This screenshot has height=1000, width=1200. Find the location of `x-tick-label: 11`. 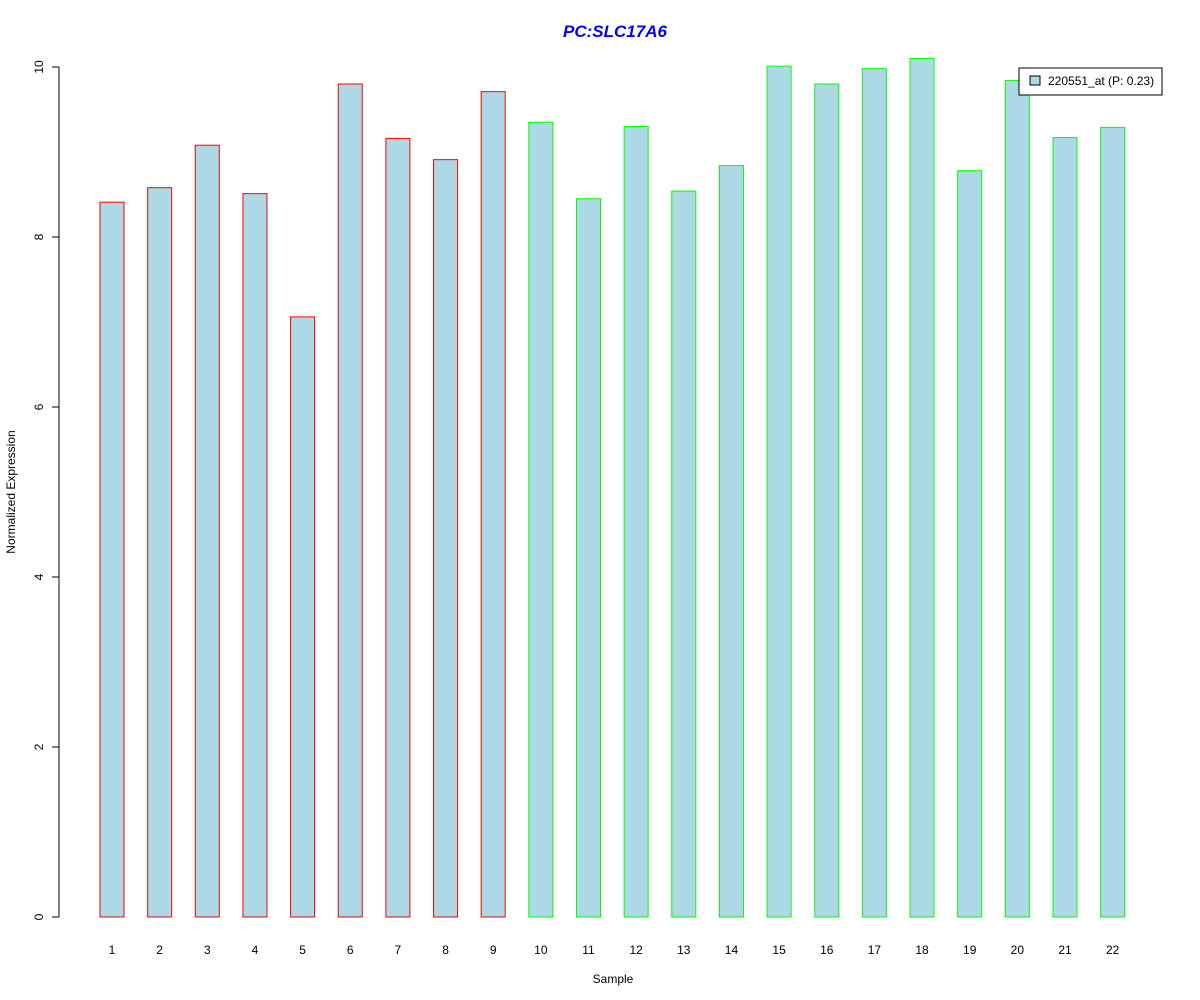

x-tick-label: 11 is located at coordinates (588, 950).